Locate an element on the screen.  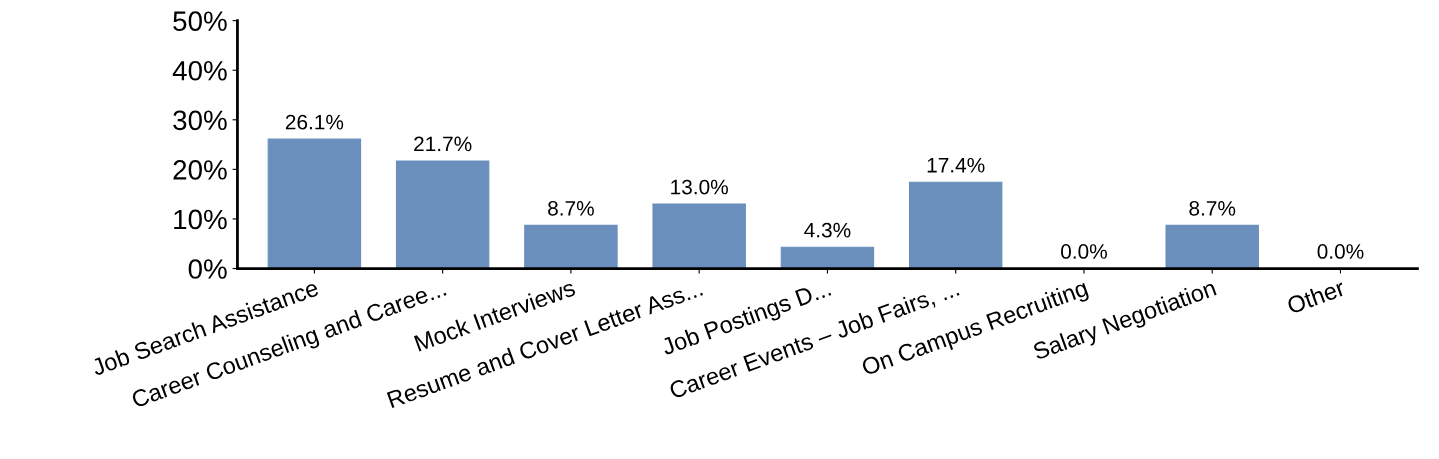
y-tick-label: 10% is located at coordinates (200, 219).